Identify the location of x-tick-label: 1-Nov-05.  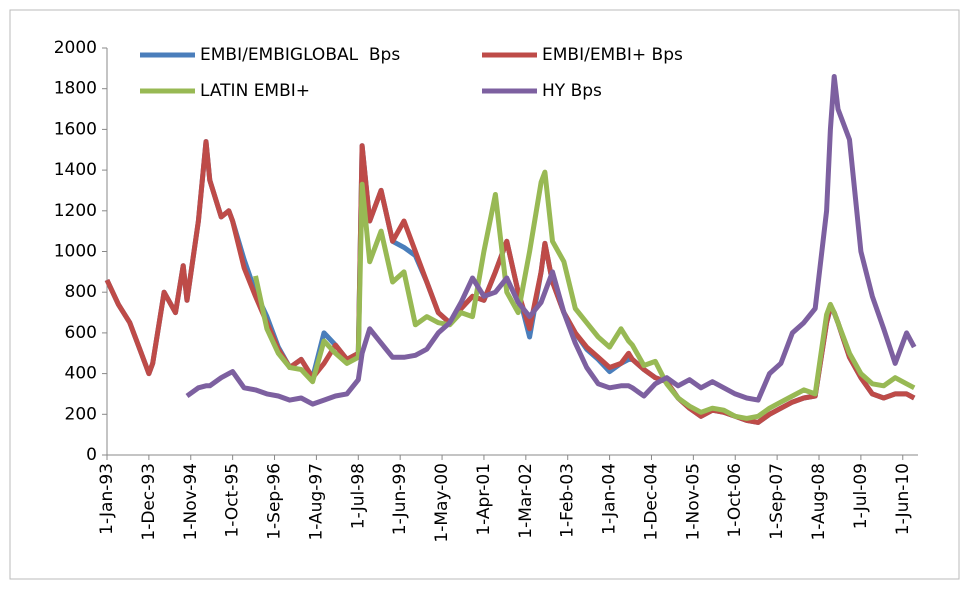
(693, 501).